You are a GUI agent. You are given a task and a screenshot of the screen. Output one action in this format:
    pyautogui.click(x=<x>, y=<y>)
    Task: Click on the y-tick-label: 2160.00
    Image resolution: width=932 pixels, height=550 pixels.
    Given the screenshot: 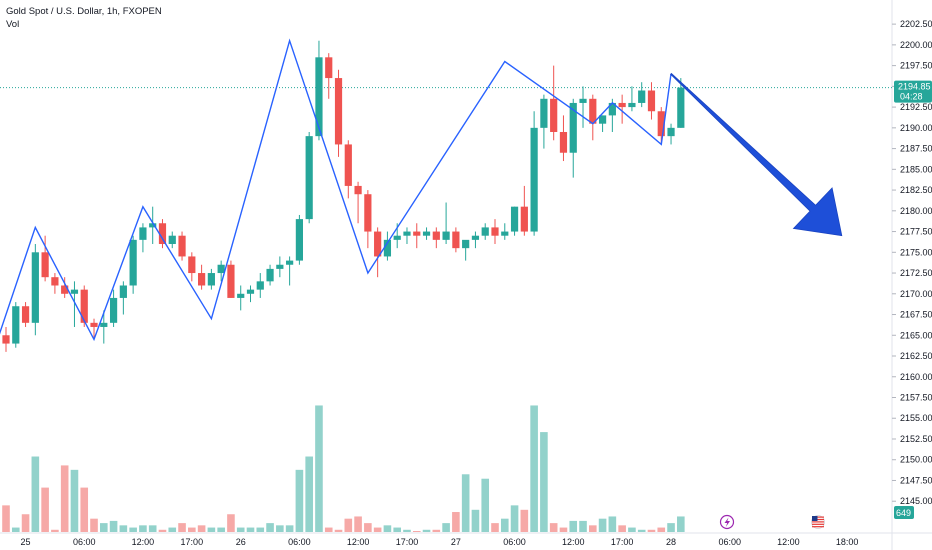 What is the action you would take?
    pyautogui.click(x=916, y=377)
    